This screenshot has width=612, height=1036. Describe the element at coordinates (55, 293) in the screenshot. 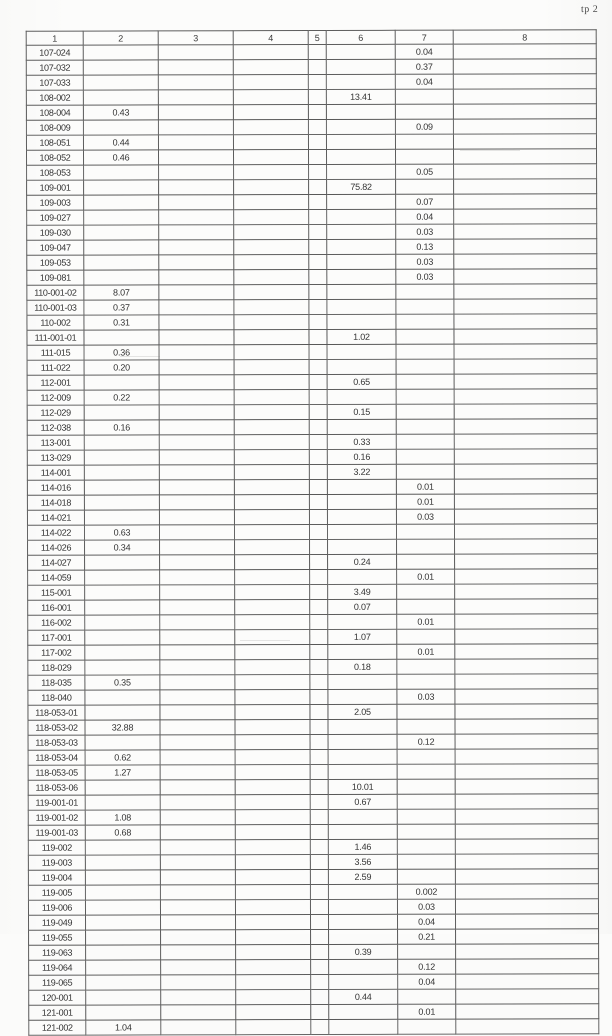

I see `item-code-cell: 110-001-02` at that location.